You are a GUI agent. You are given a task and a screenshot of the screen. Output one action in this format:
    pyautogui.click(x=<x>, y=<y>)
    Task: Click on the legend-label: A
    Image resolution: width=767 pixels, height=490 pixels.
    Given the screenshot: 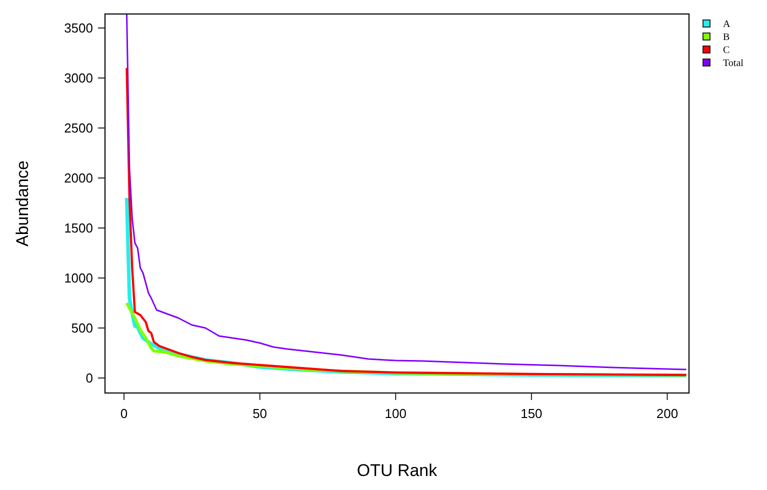 What is the action you would take?
    pyautogui.click(x=727, y=24)
    